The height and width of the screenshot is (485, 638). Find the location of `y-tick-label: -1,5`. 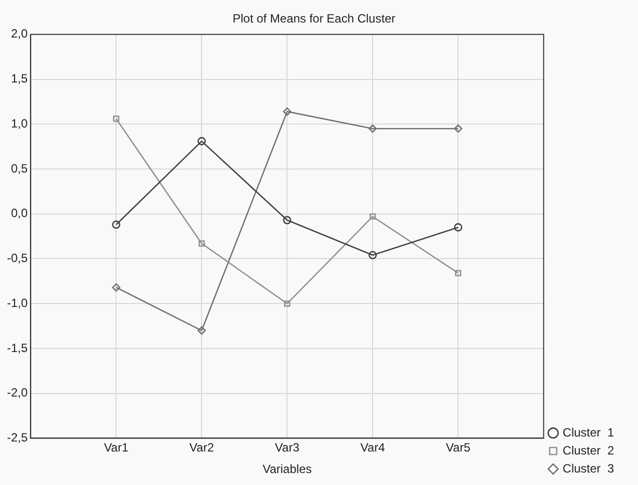

y-tick-label: -1,5 is located at coordinates (17, 347).